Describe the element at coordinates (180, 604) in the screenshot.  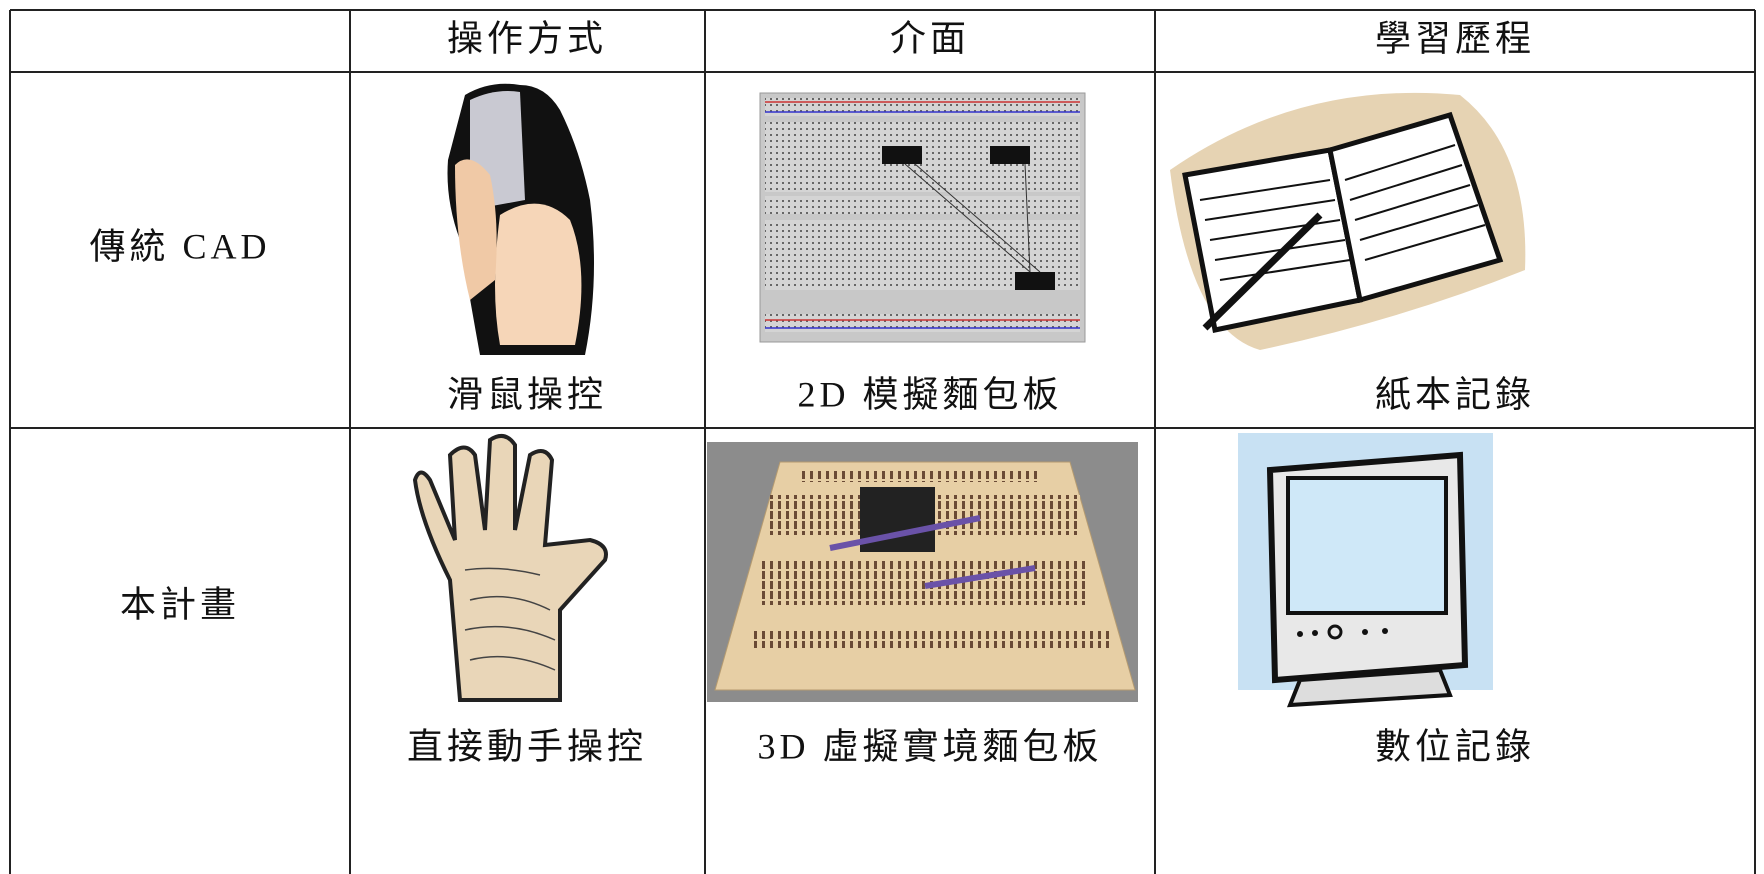
I see `row-label: 本計畫` at that location.